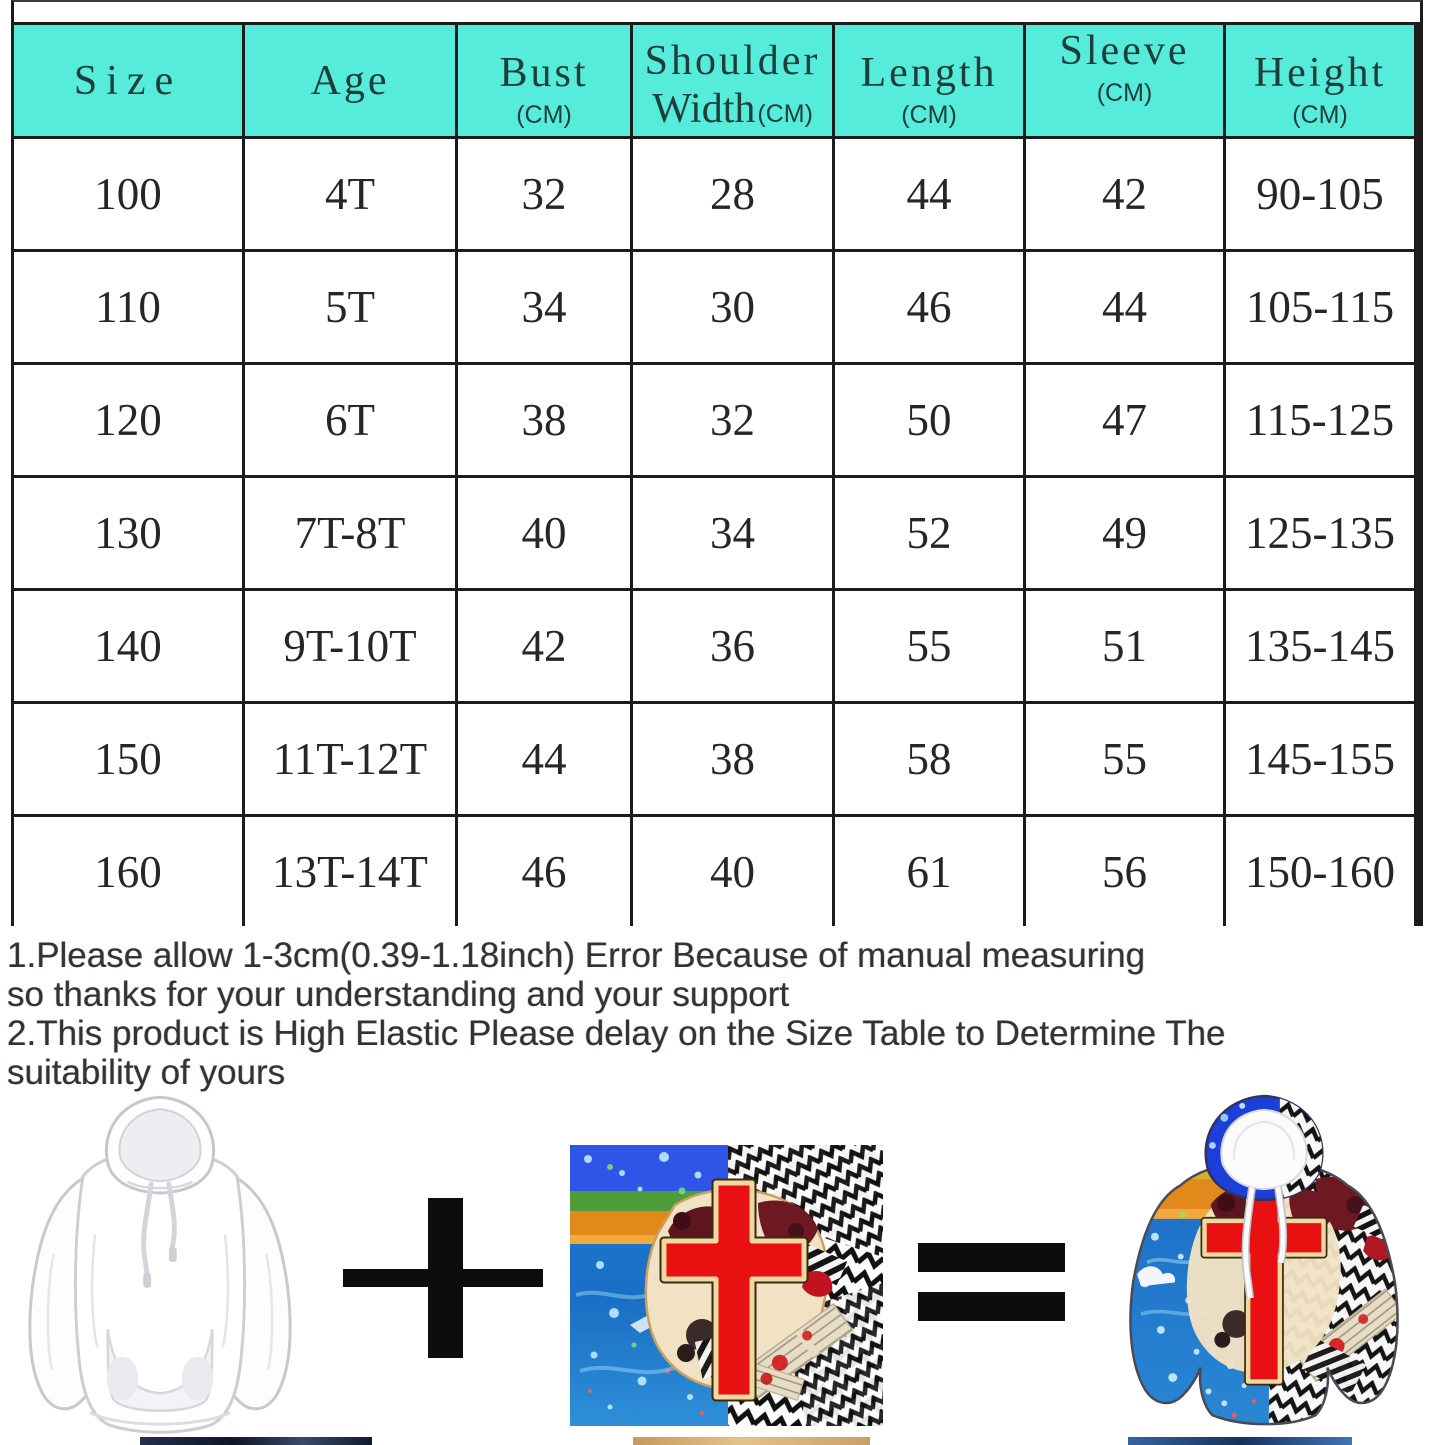 The height and width of the screenshot is (1445, 1445). I want to click on header-label: Shoulder, so click(732, 61).